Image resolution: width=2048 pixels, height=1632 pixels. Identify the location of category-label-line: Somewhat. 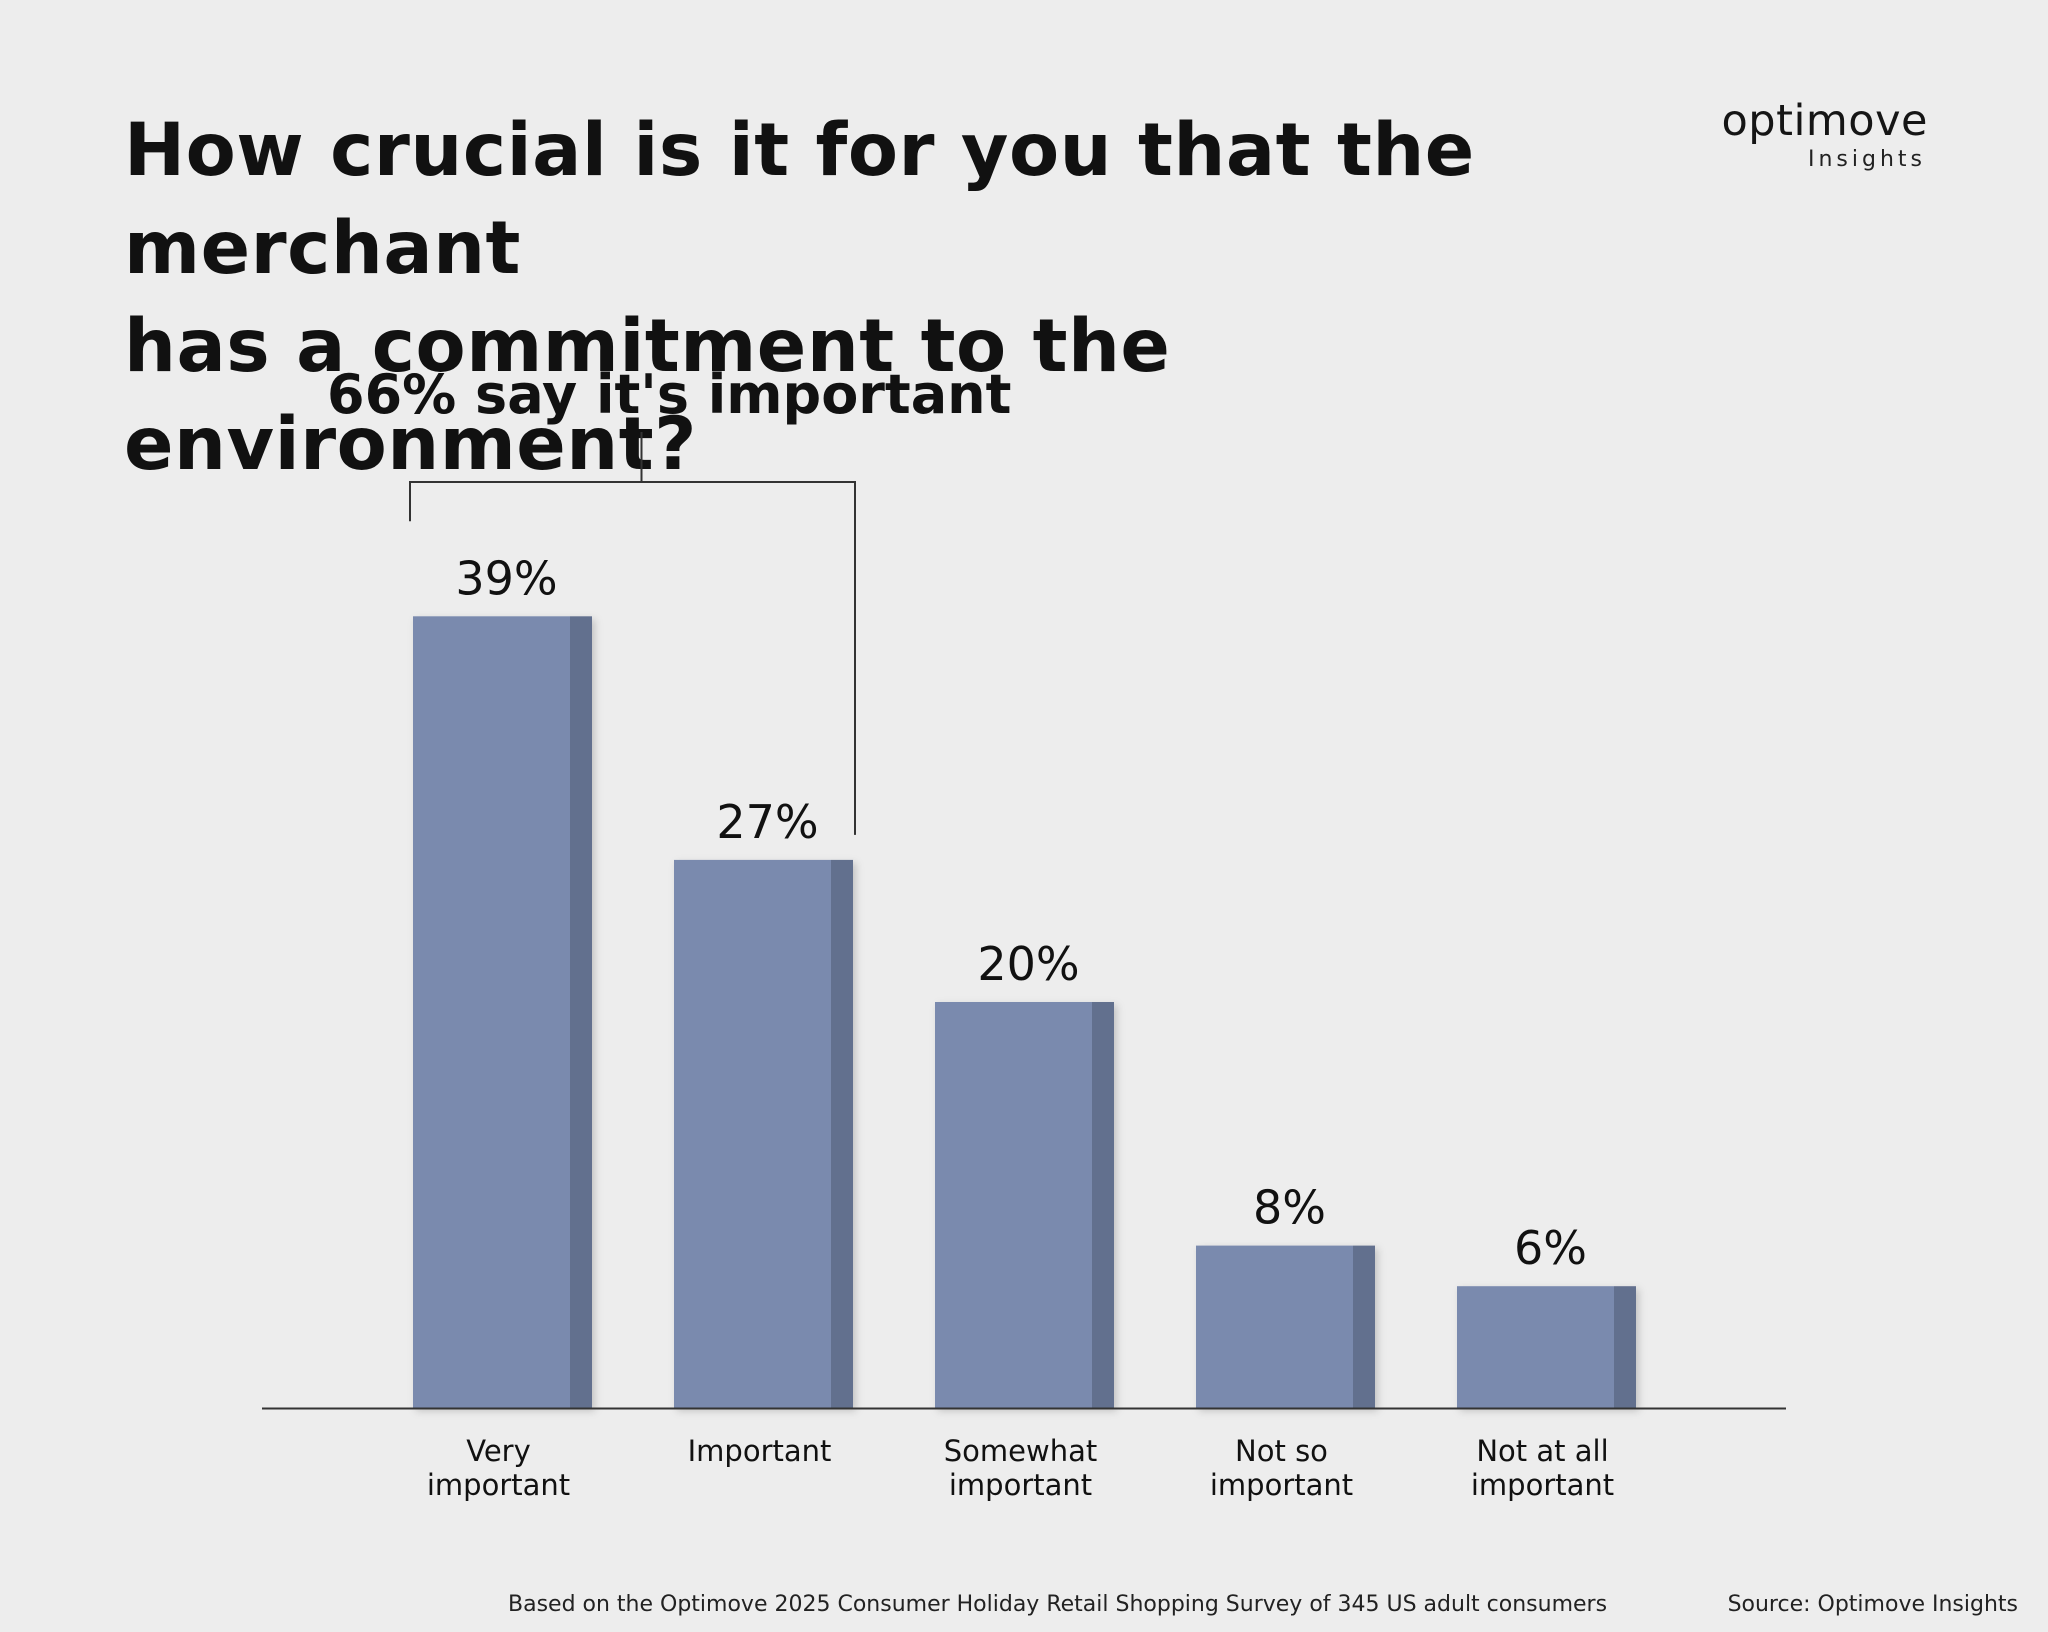
(1020, 1451).